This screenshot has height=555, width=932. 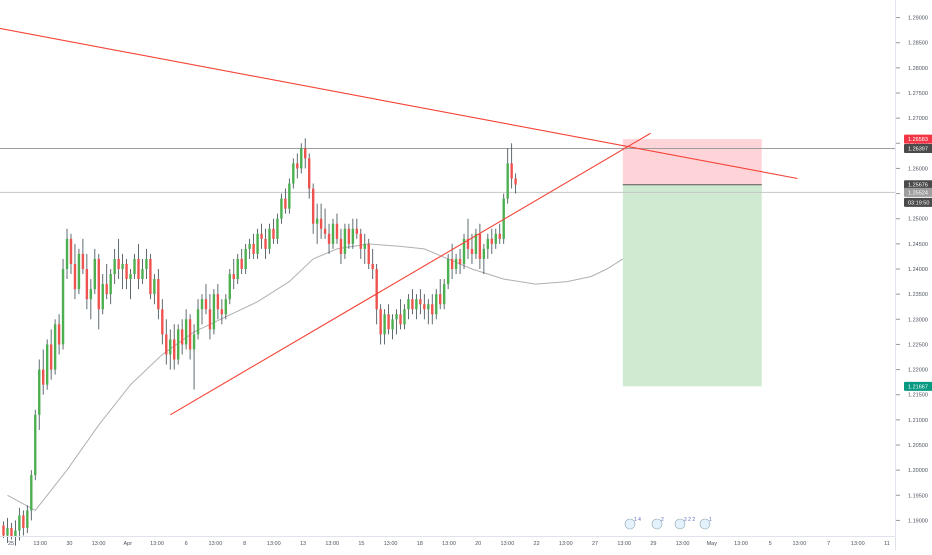 What do you see at coordinates (637, 520) in the screenshot?
I see `event-count: 1 4` at bounding box center [637, 520].